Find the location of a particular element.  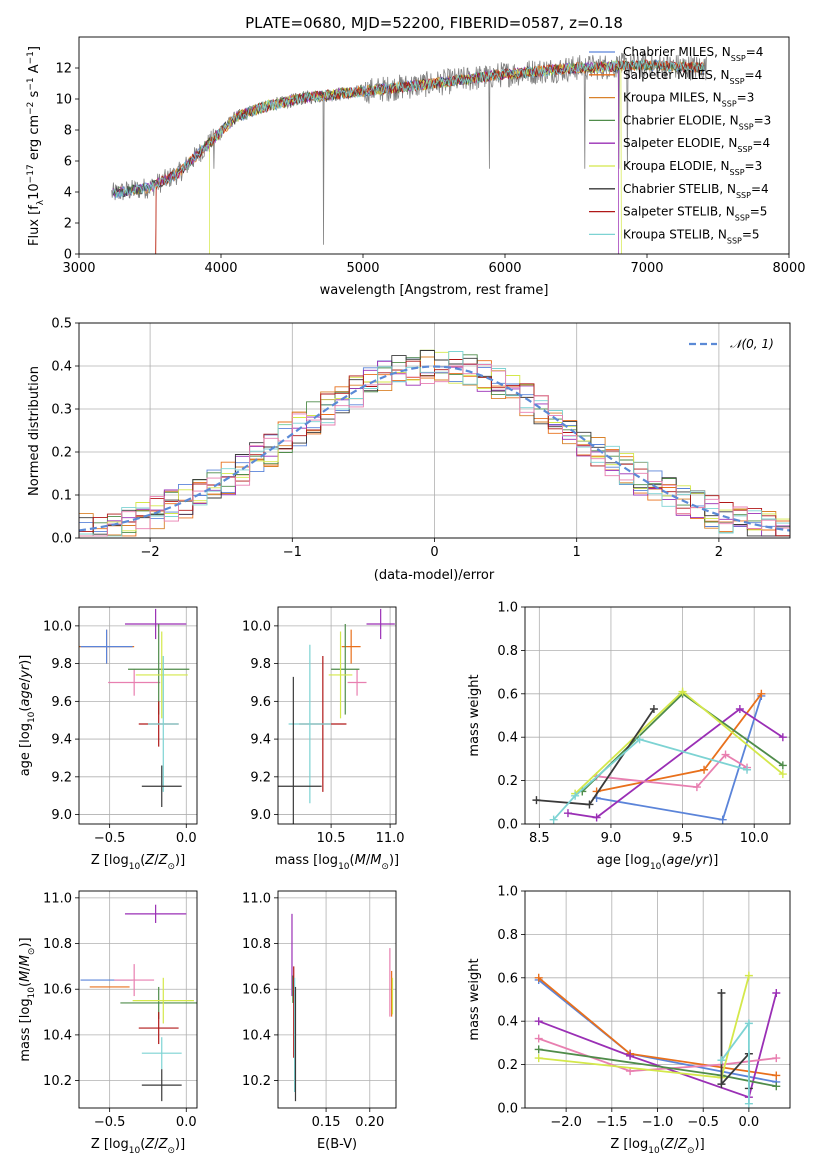

x-tick-label: 9.5 is located at coordinates (682, 838).